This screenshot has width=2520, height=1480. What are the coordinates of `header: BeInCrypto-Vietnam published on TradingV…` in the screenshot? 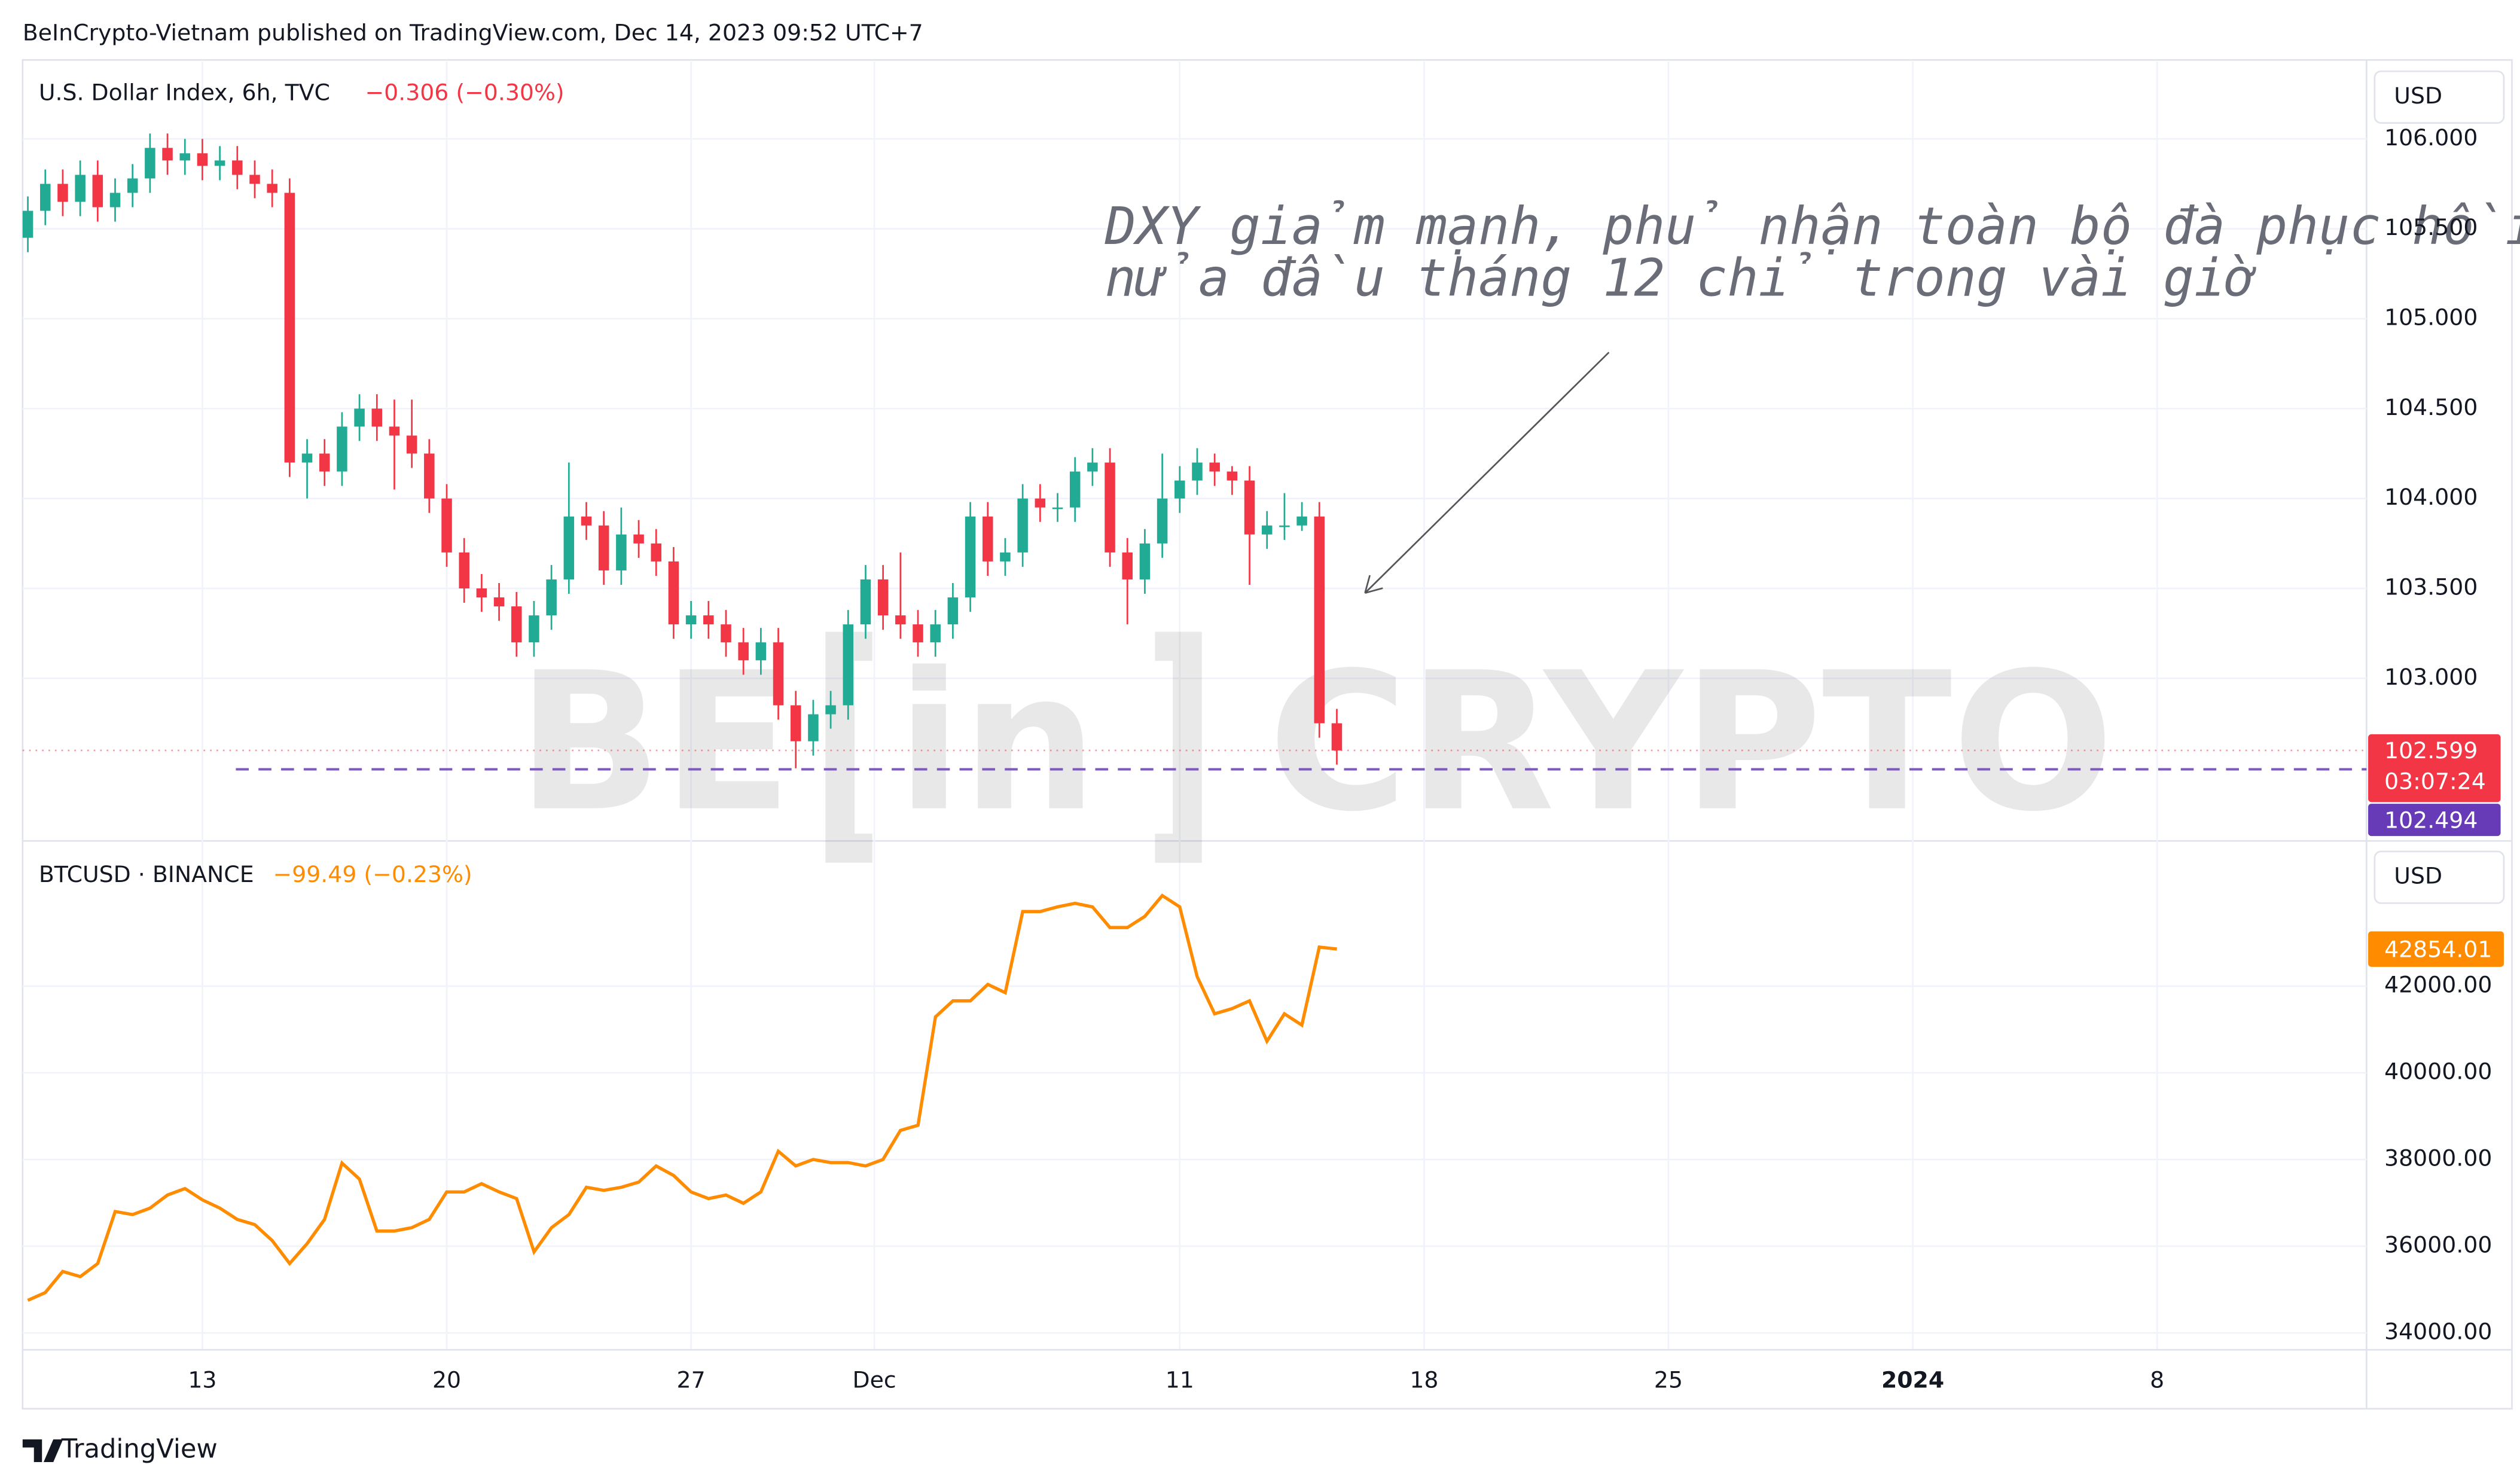 It's located at (473, 33).